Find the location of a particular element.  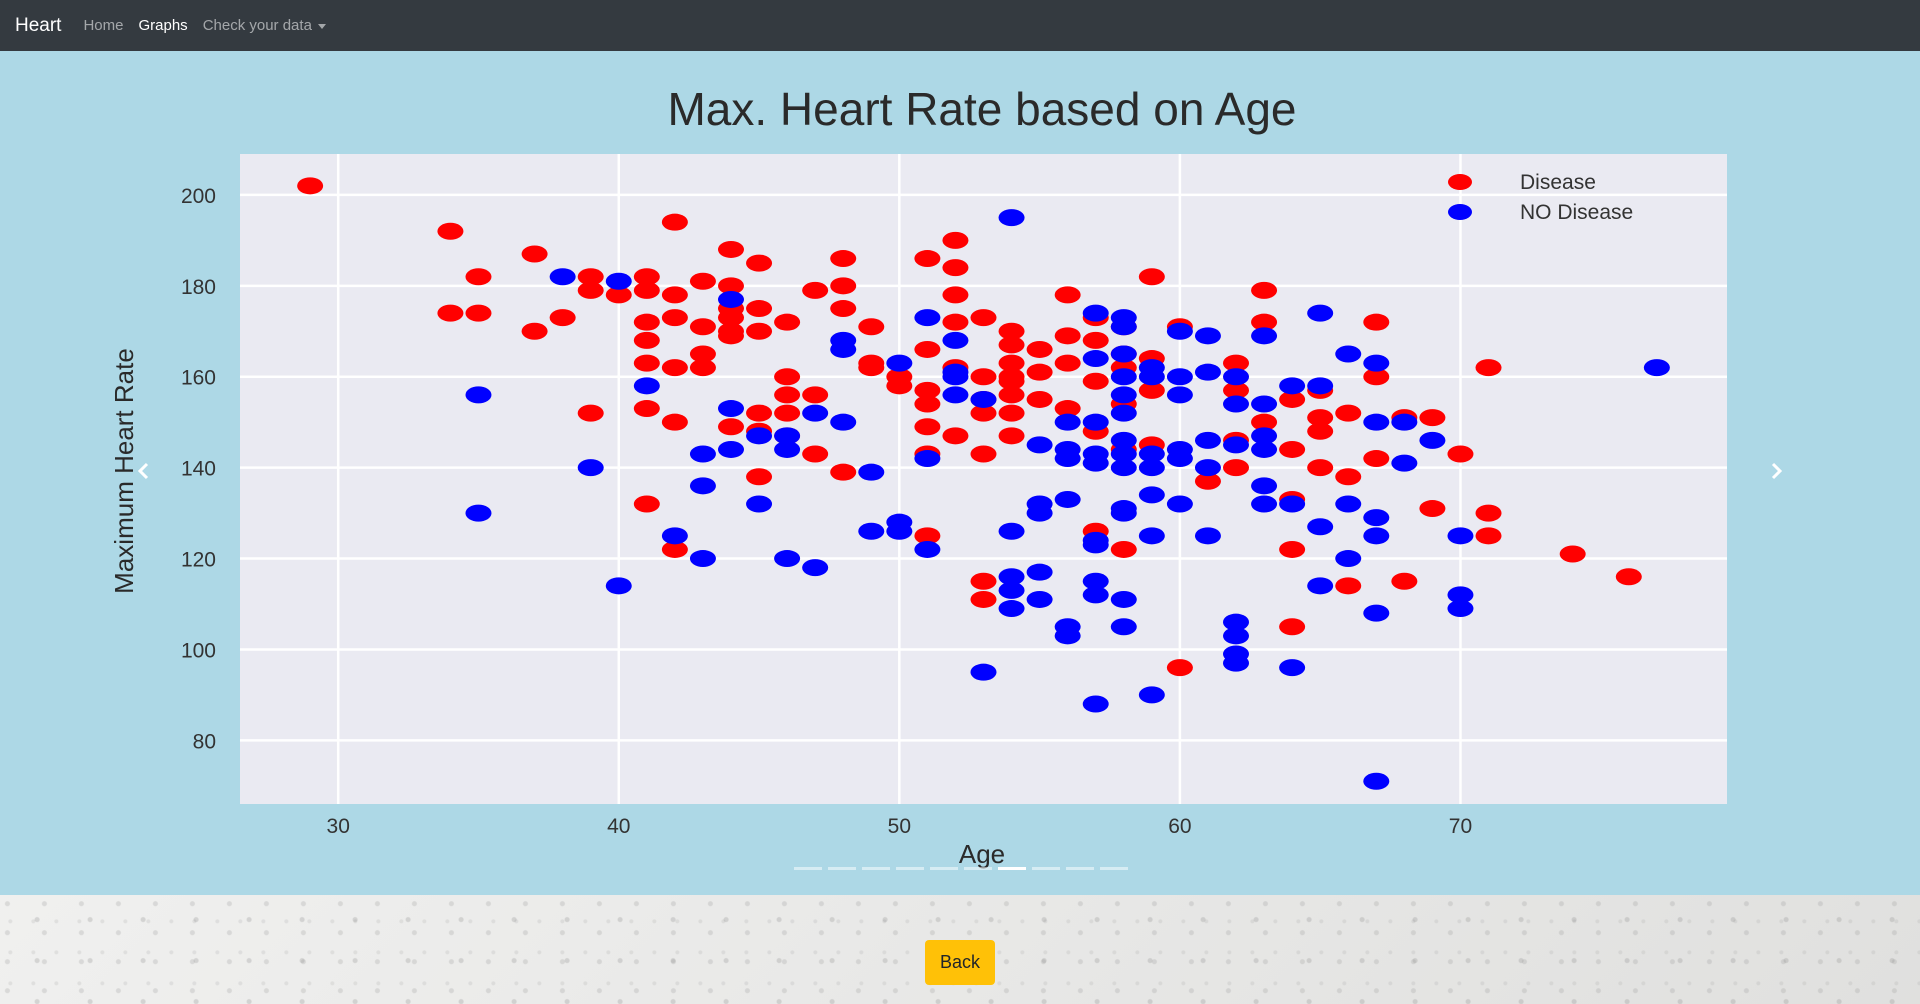

x-tick-label: 50 is located at coordinates (899, 826).